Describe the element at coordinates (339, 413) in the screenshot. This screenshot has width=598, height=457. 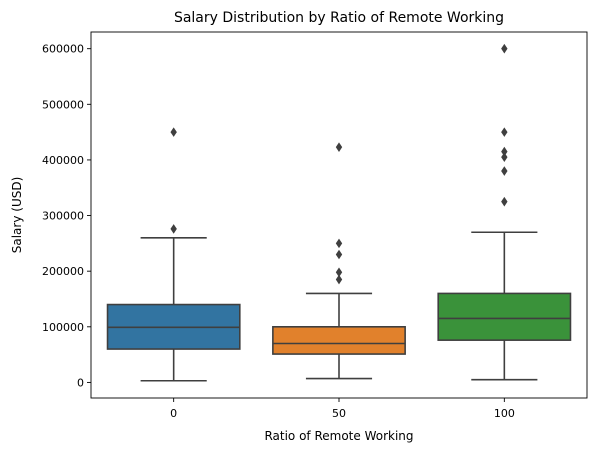
I see `x-tick-label: 50` at that location.